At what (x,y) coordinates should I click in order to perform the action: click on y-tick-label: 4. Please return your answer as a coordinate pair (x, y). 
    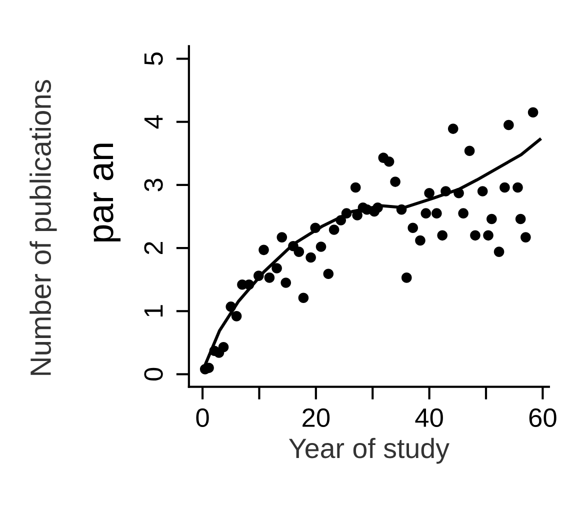
    Looking at the image, I should click on (153, 122).